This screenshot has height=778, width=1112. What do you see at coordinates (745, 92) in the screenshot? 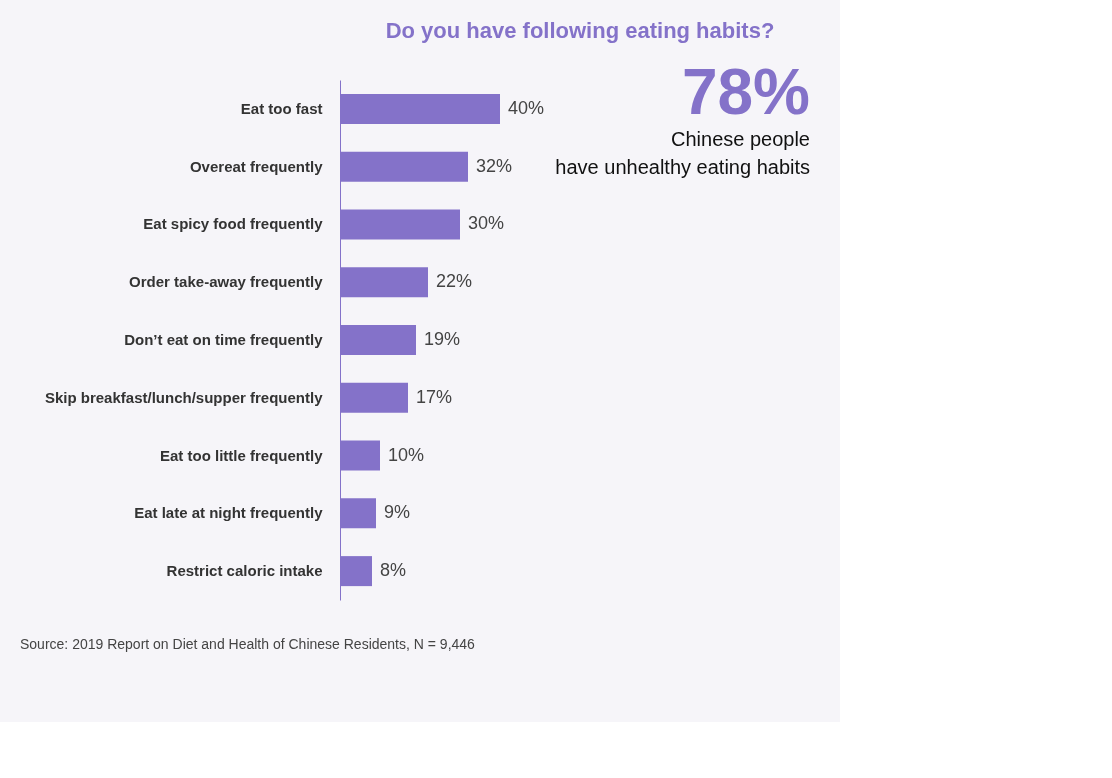
I see `text: 78%` at bounding box center [745, 92].